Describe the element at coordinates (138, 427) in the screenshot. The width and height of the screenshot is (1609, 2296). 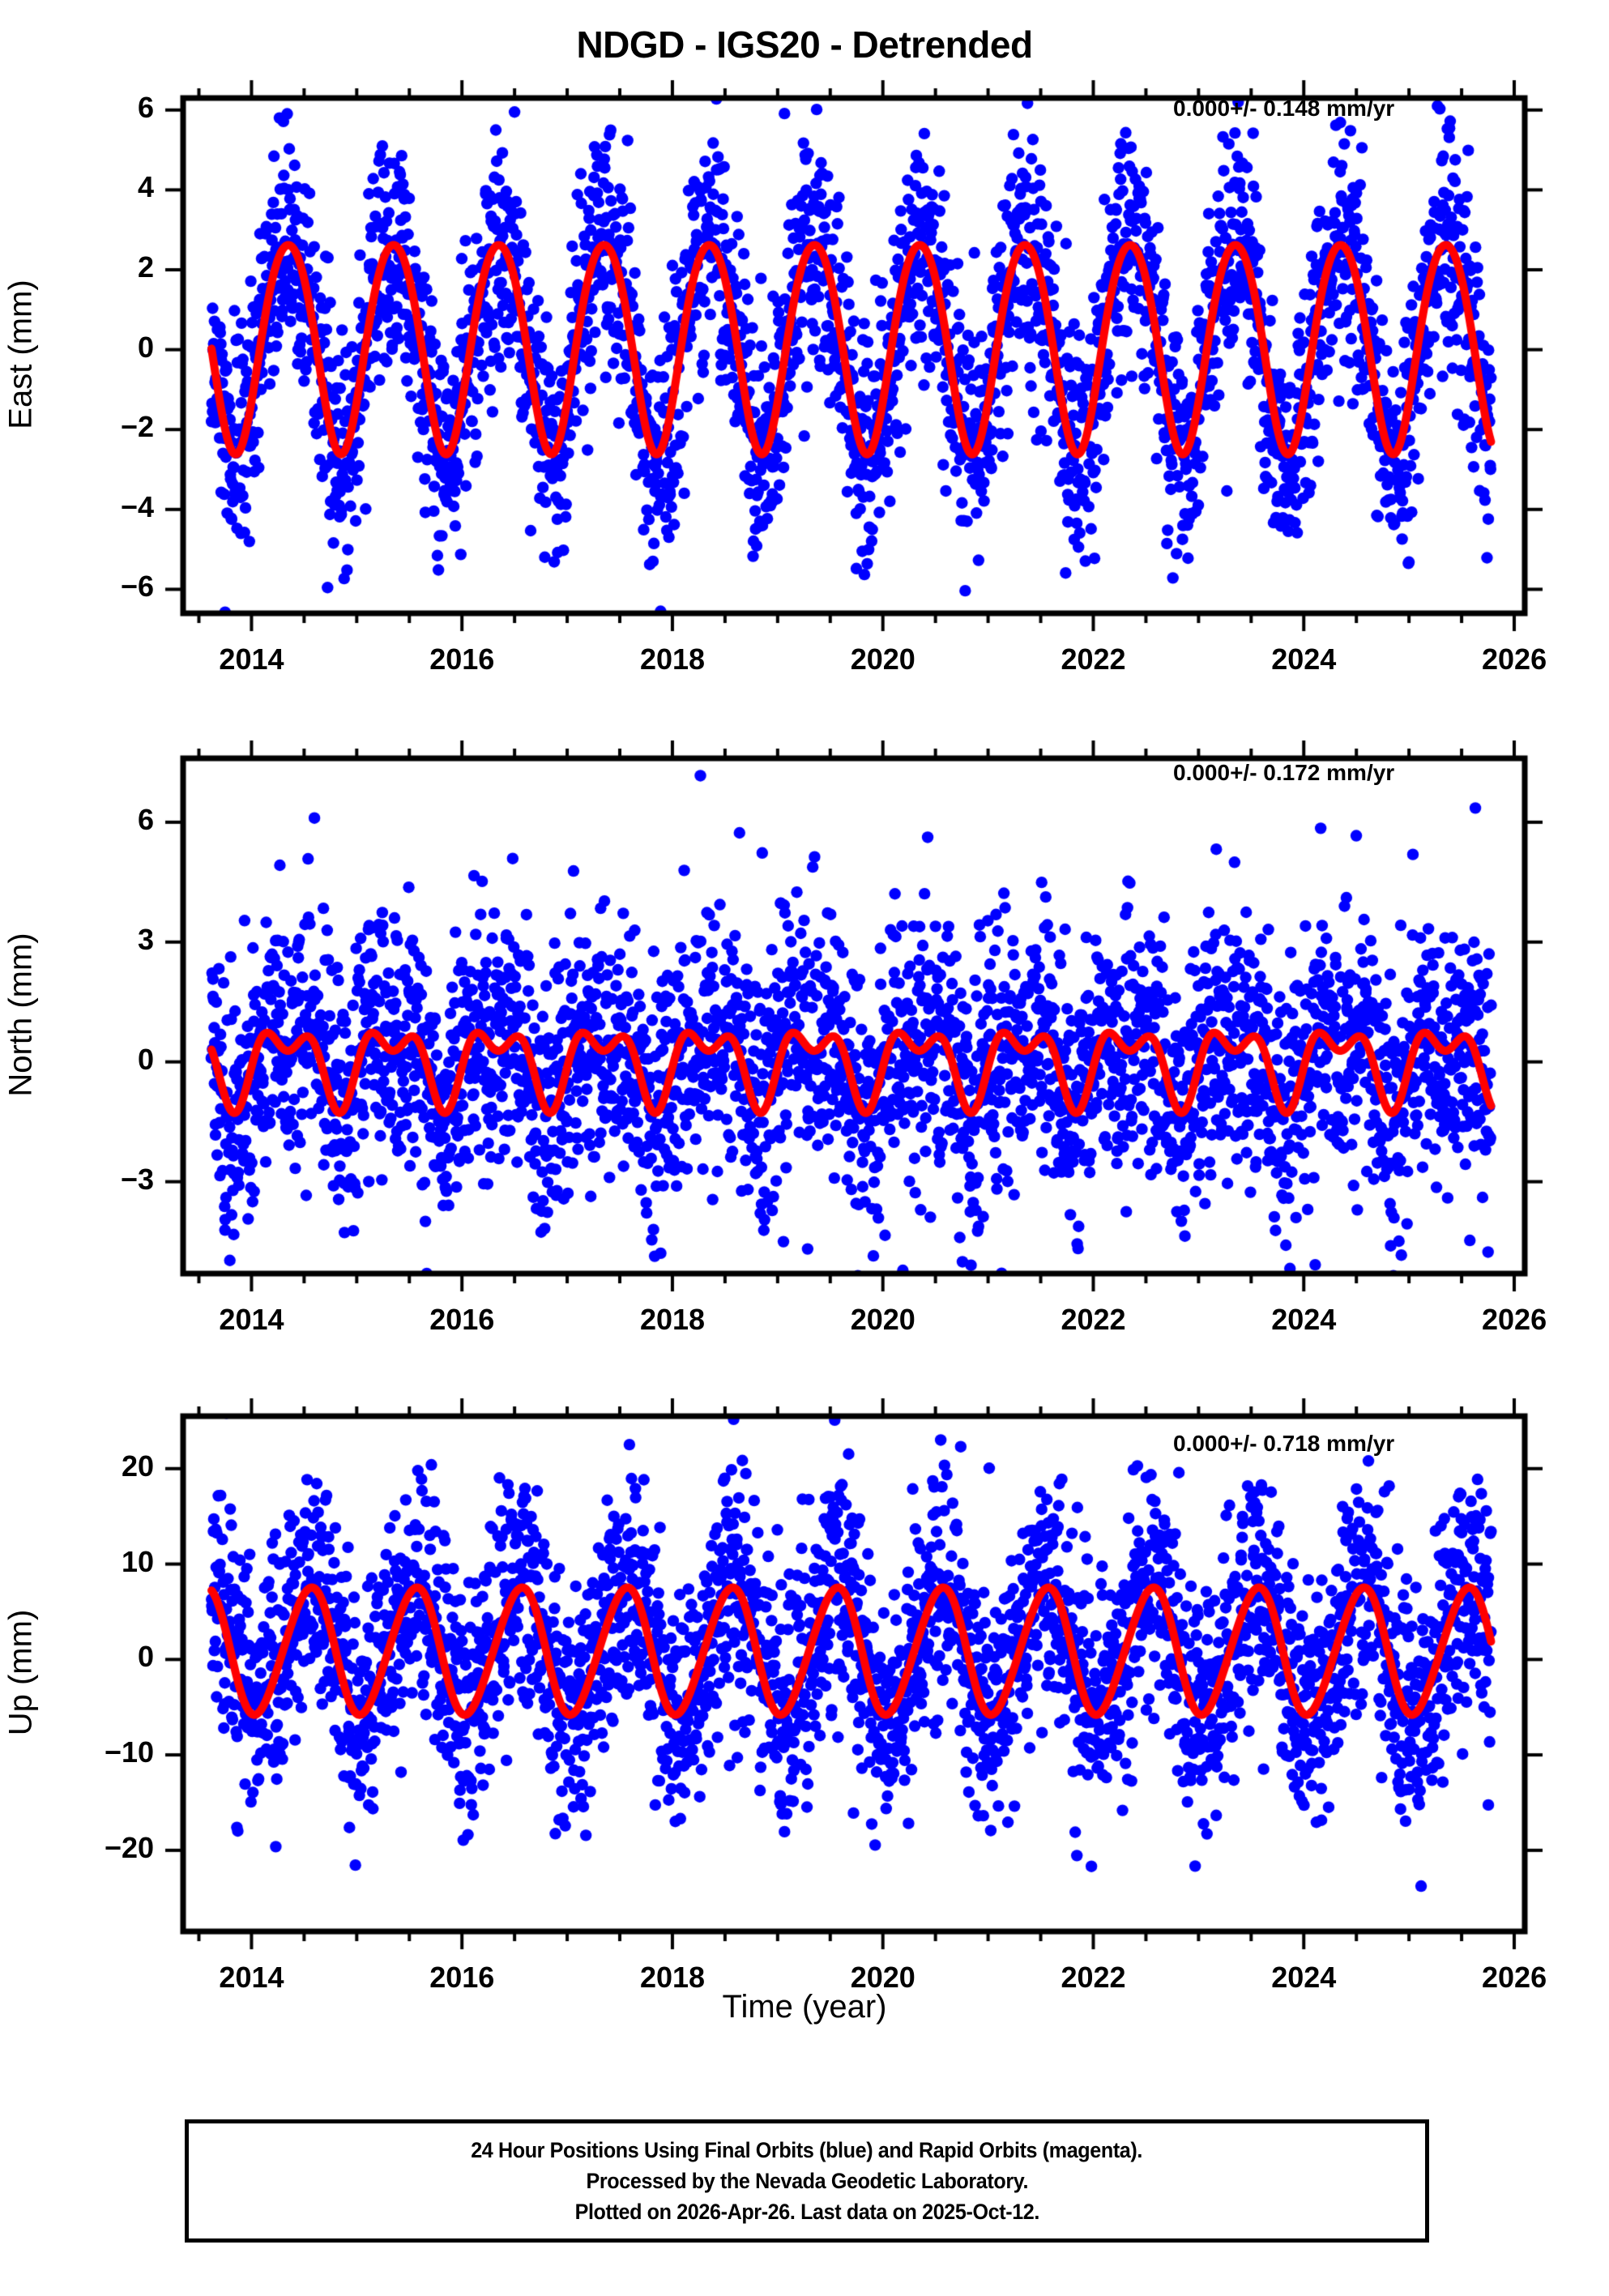
I see `axis-tick-label: −2` at that location.